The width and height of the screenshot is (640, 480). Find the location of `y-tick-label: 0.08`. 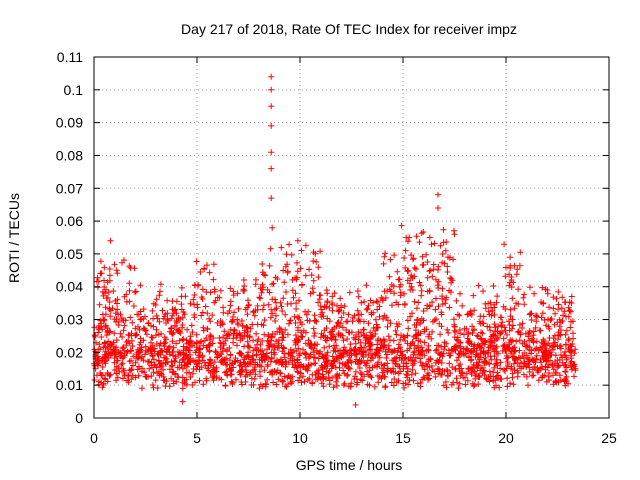

y-tick-label: 0.08 is located at coordinates (69, 155).